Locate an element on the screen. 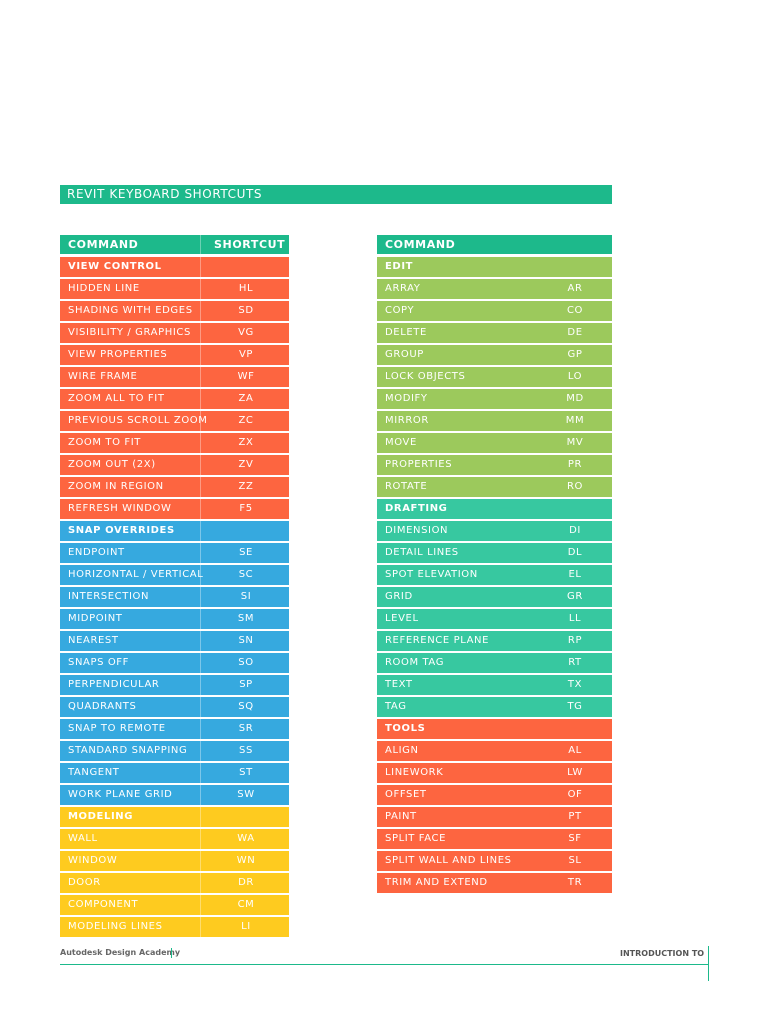 The height and width of the screenshot is (1024, 768). shortcut-row: QUADRANTS SQ is located at coordinates (174, 707).